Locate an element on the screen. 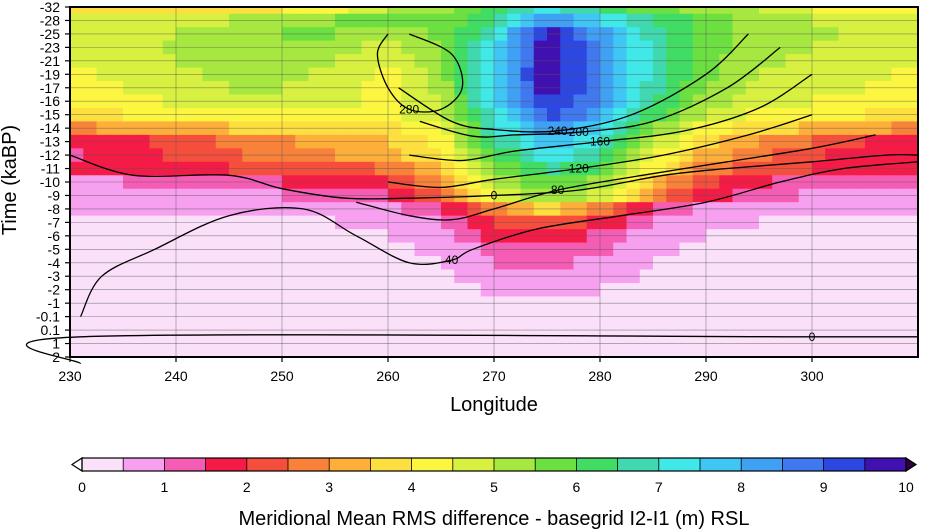 The width and height of the screenshot is (926, 531). y-tick-label: -6 is located at coordinates (54, 236).